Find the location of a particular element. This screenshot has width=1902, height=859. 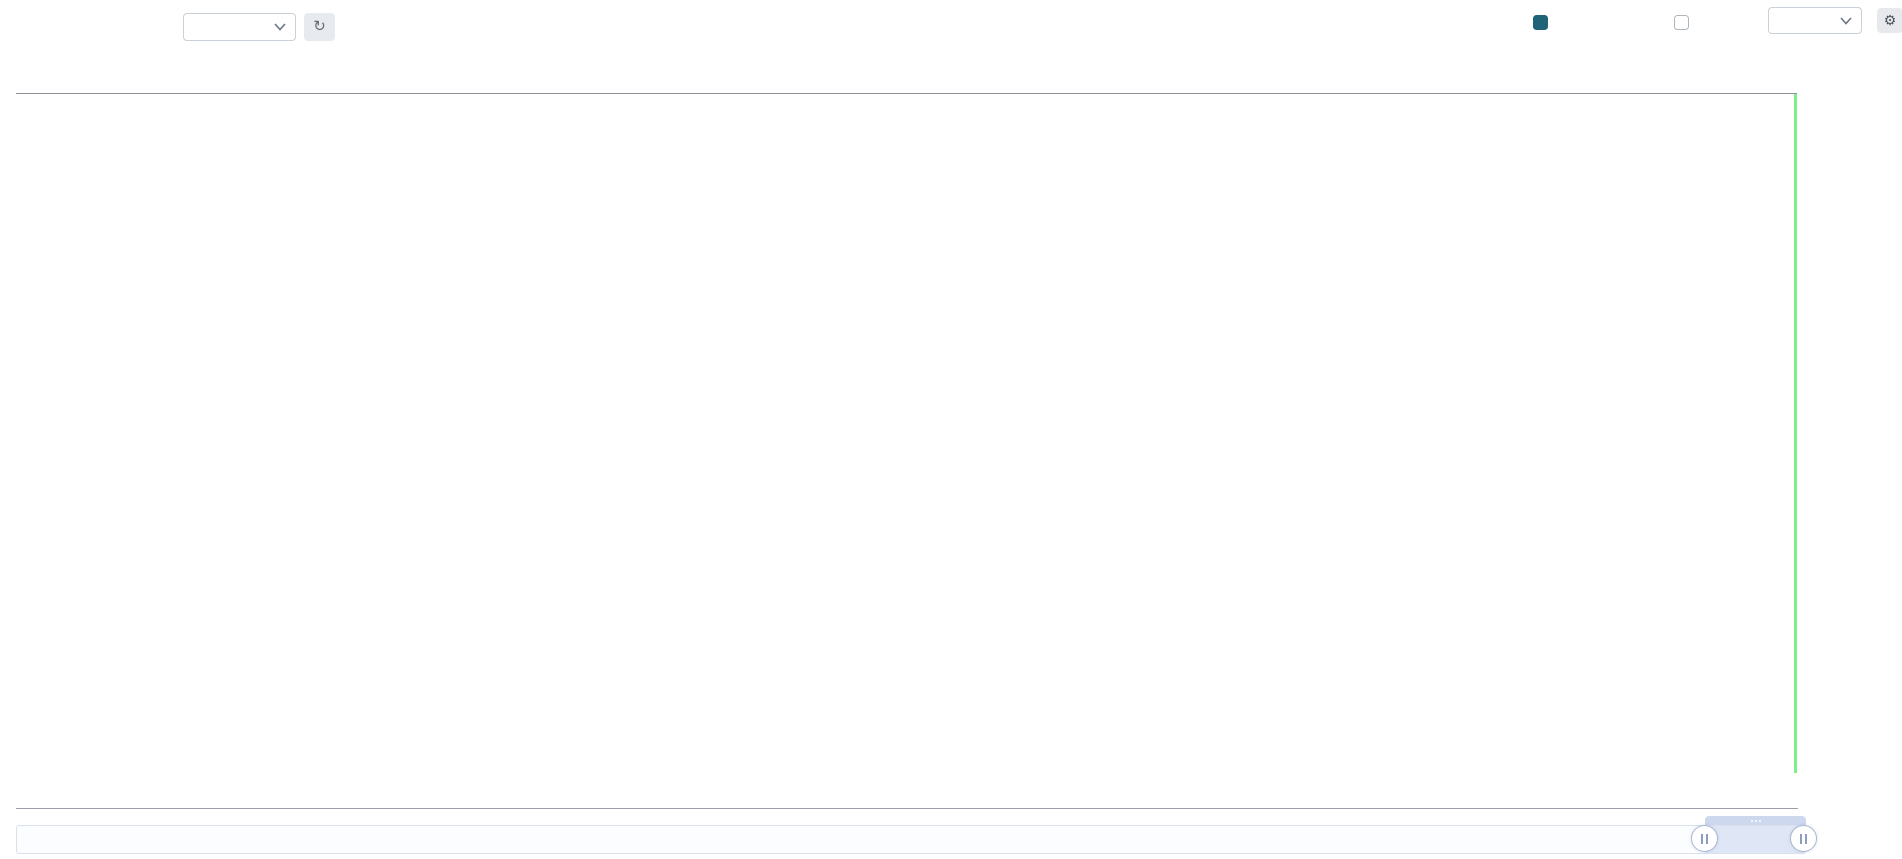

datazoom-move-handle is located at coordinates (1755, 820).